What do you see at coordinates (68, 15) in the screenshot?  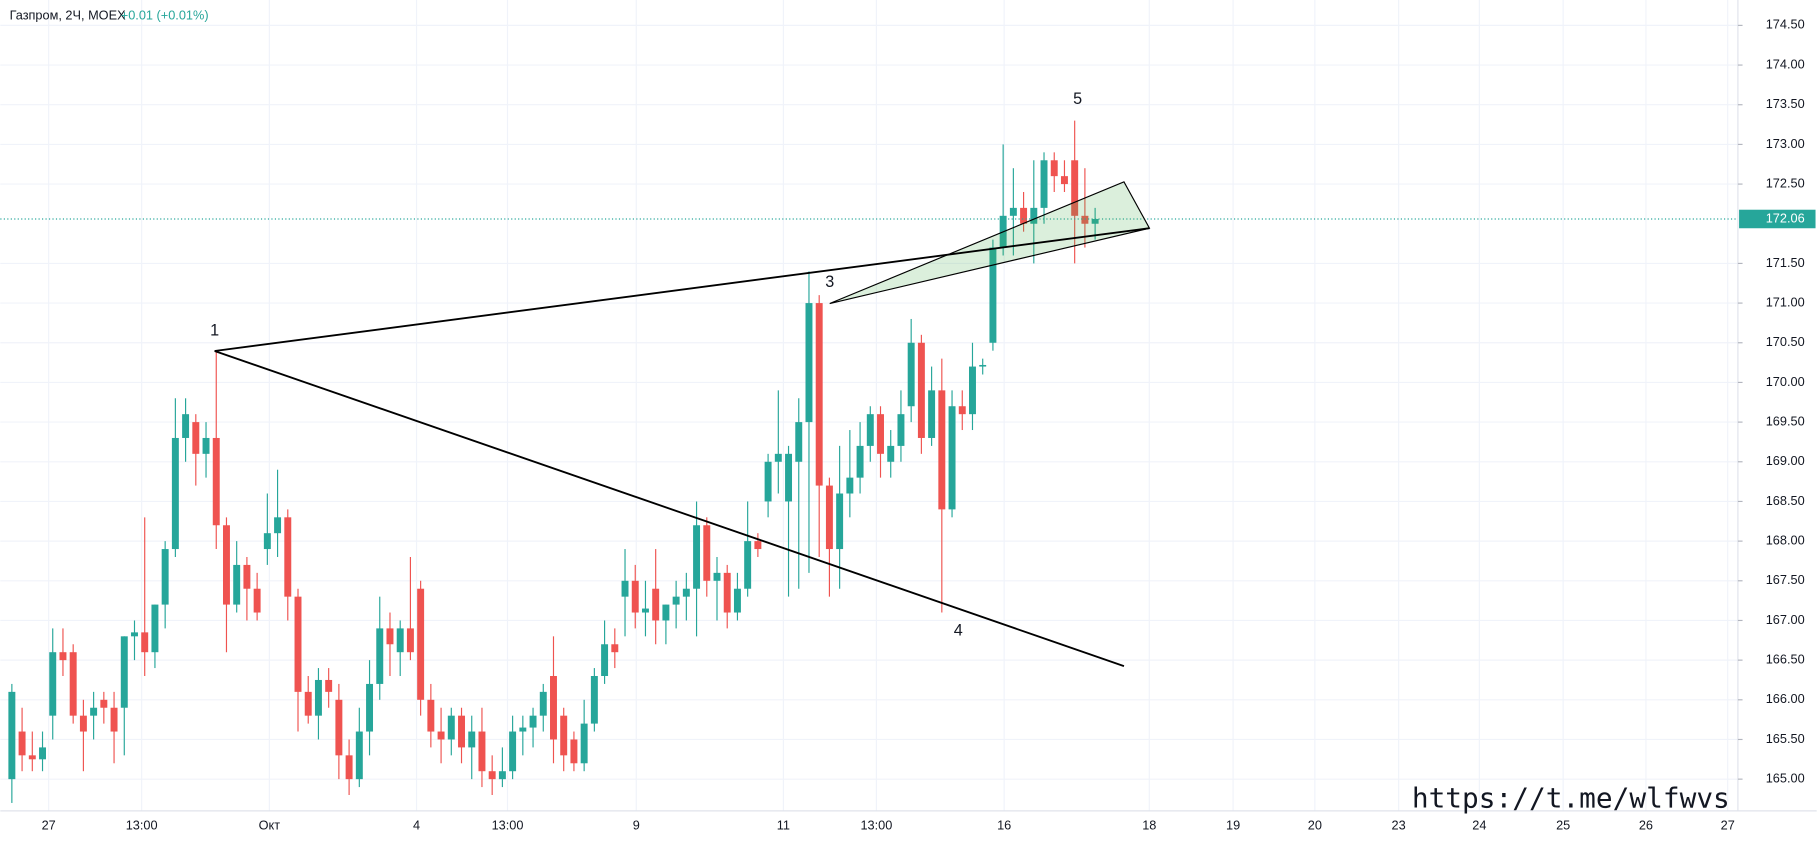 I see `symbol-title: Газпром, 2Ч, MOEX` at bounding box center [68, 15].